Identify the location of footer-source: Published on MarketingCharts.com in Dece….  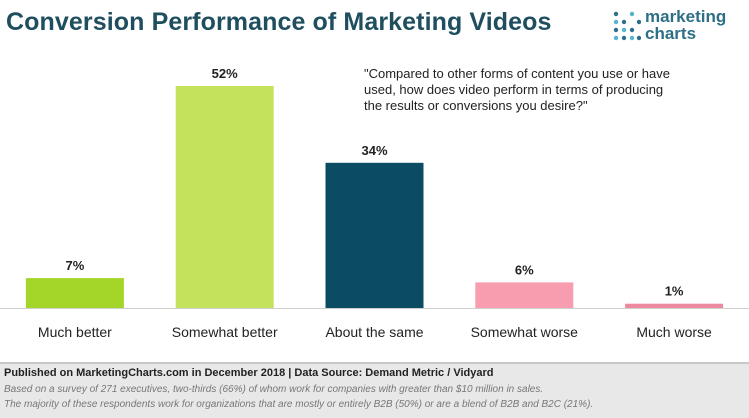
(249, 373).